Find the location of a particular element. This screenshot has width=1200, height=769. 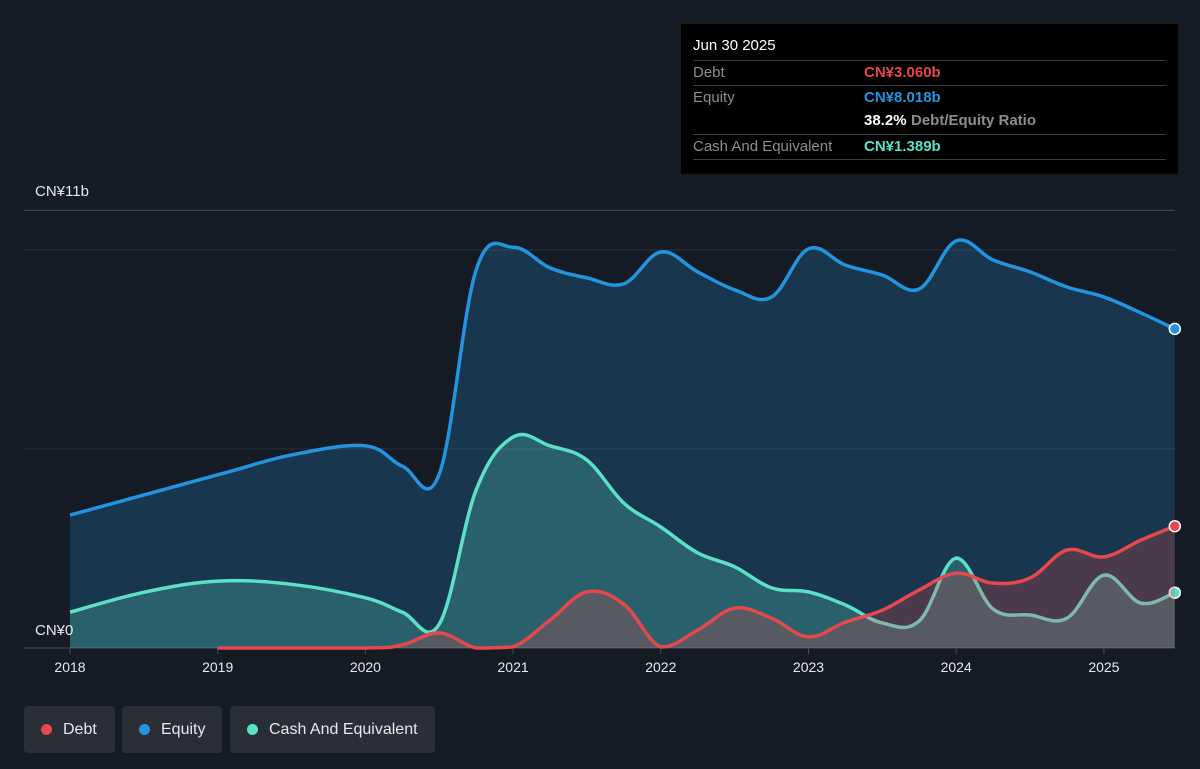

cash-dot-icon is located at coordinates (252, 729).